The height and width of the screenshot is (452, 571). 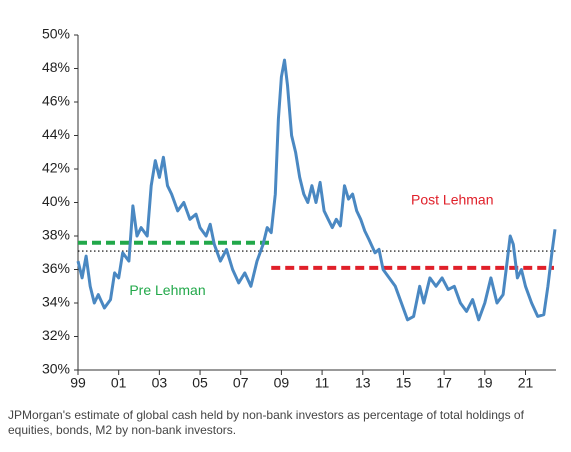 What do you see at coordinates (56, 201) in the screenshot?
I see `y-tick-label: 40%` at bounding box center [56, 201].